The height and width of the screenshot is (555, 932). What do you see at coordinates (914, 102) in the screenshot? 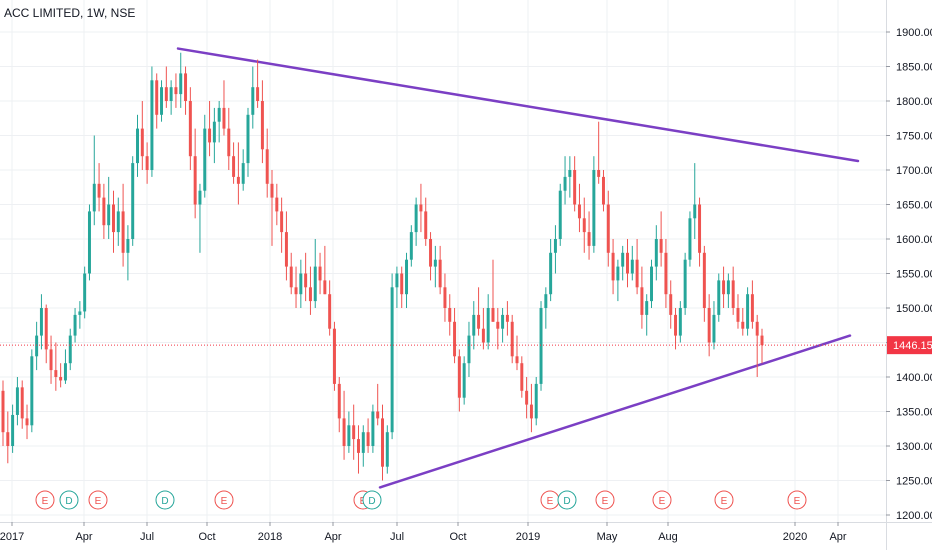
I see `y-tick-label: 1800.00` at bounding box center [914, 102].